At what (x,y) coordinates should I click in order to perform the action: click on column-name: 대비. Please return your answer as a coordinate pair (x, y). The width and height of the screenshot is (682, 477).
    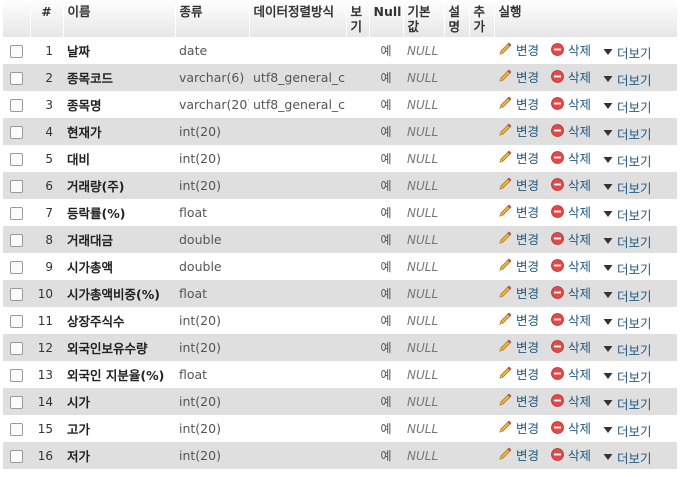
    Looking at the image, I should click on (79, 159).